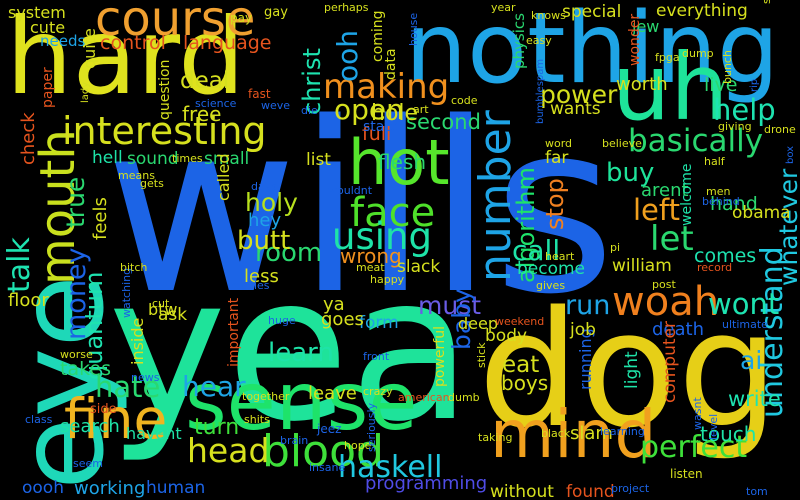  I want to click on word-hey: hey, so click(265, 220).